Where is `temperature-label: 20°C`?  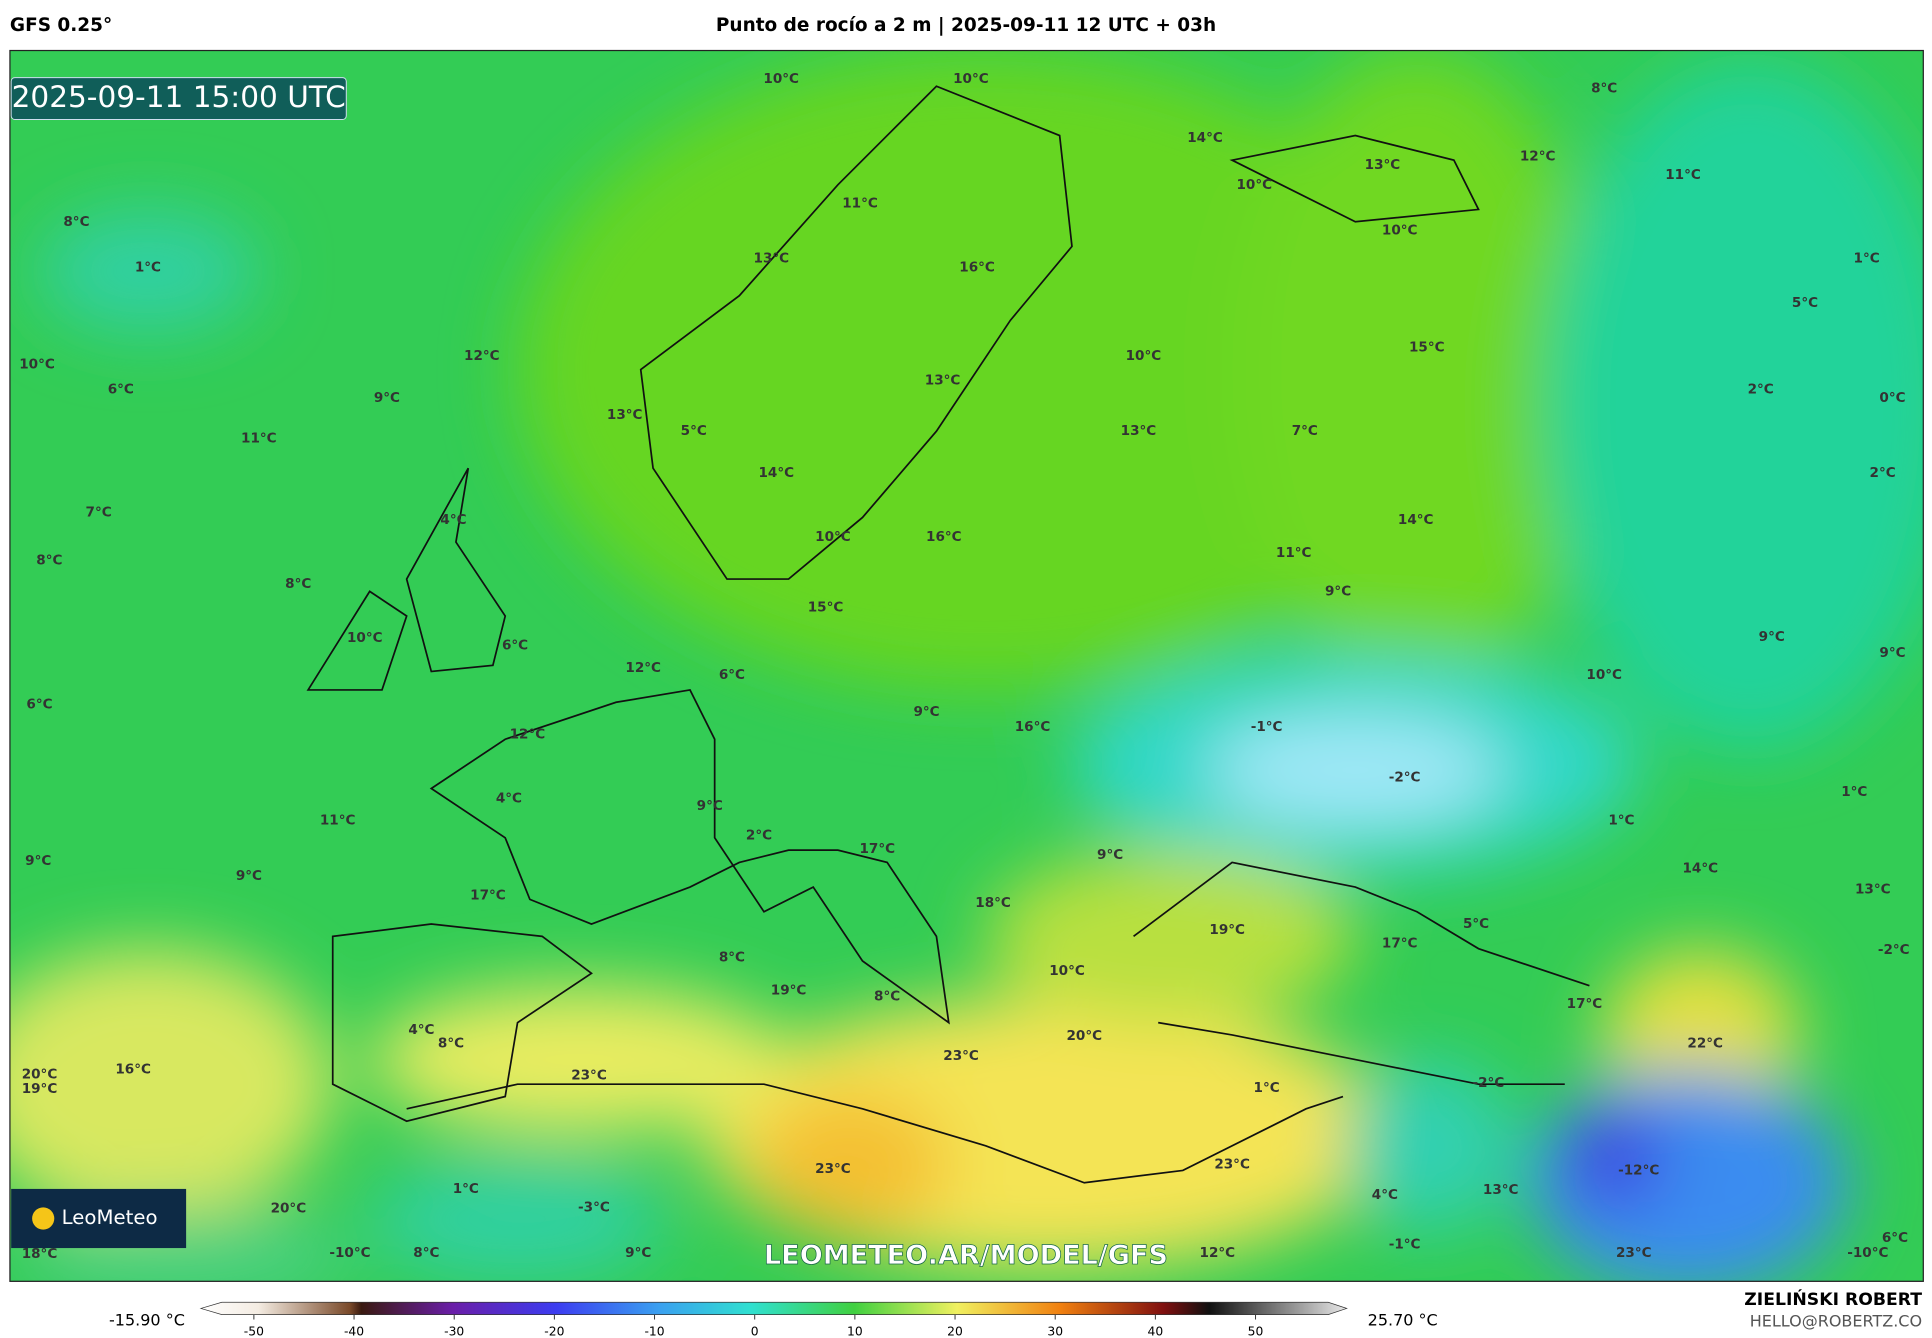 temperature-label: 20°C is located at coordinates (40, 1074).